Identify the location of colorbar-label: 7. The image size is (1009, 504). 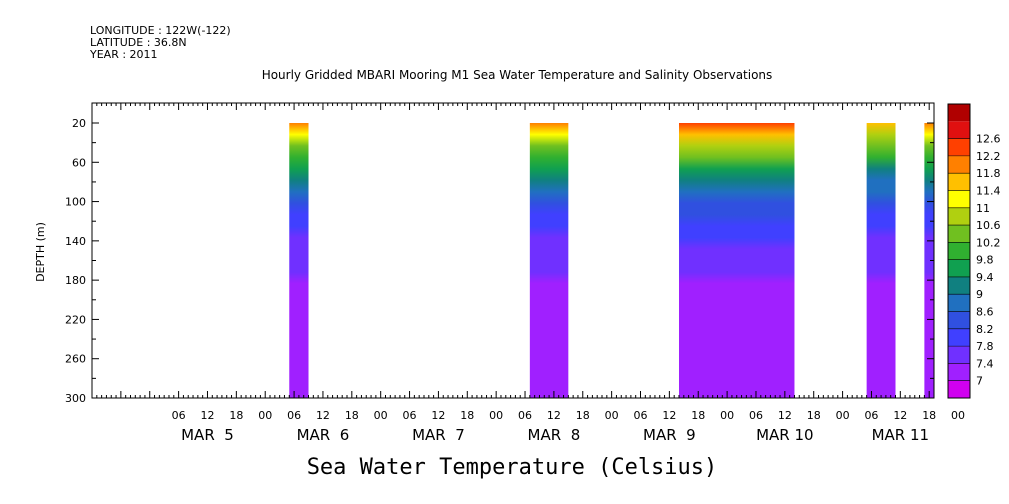
(979, 381).